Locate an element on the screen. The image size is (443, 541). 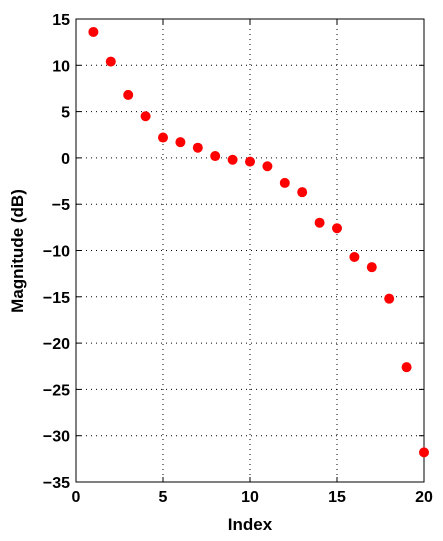
x-axis-title: Index is located at coordinates (250, 524).